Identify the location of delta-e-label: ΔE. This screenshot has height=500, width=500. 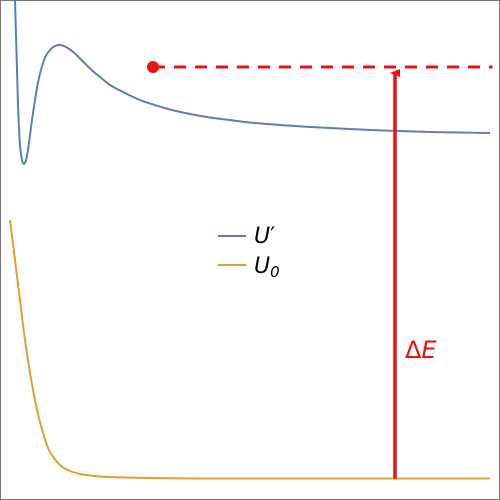
(421, 350).